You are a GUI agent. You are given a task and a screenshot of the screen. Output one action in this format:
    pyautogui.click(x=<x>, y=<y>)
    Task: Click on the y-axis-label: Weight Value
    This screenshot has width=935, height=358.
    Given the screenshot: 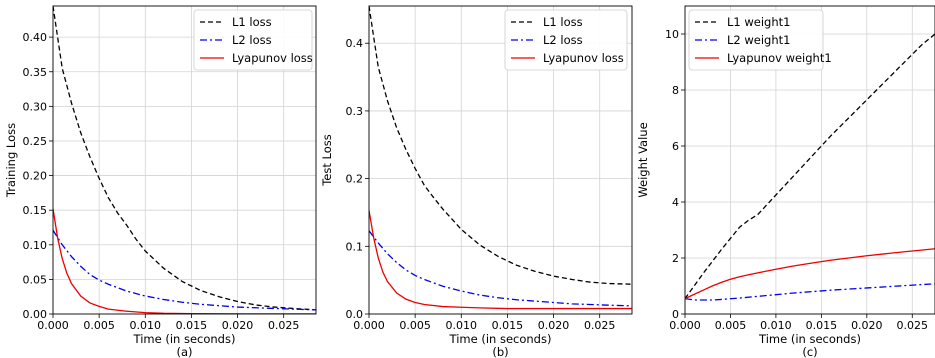 What is the action you would take?
    pyautogui.click(x=643, y=159)
    